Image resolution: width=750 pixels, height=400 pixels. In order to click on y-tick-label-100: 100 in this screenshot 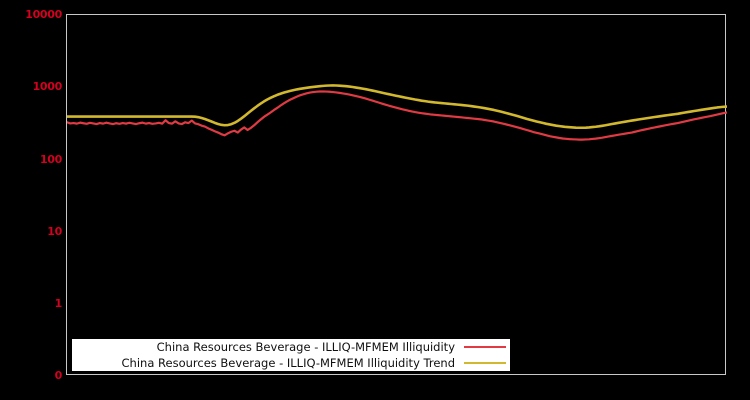, I will do `click(50, 159)`.